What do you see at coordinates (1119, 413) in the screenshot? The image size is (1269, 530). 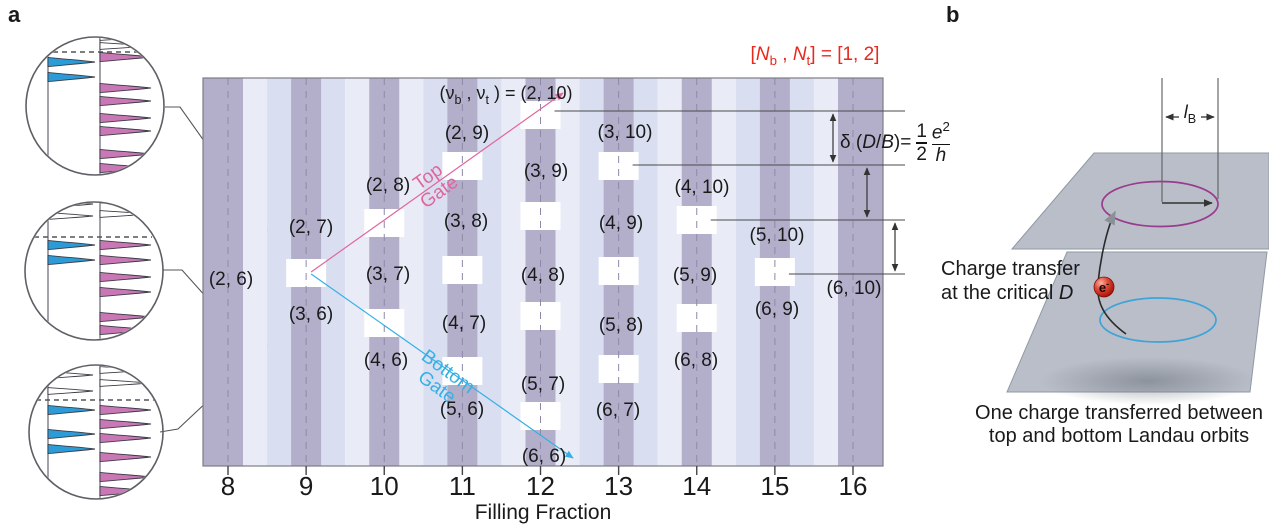 I see `caption-line1: One charge transferred between` at bounding box center [1119, 413].